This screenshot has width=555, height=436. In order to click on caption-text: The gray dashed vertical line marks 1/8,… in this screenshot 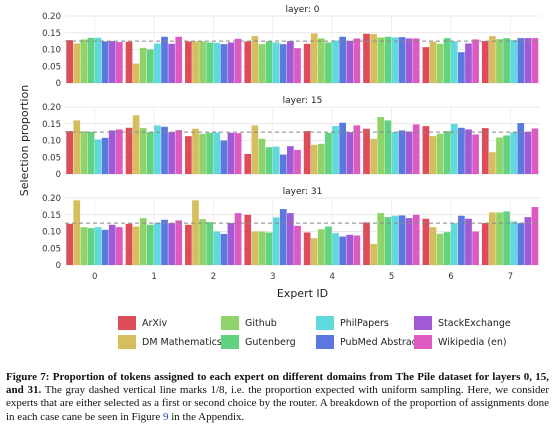, I will do `click(277, 403)`.